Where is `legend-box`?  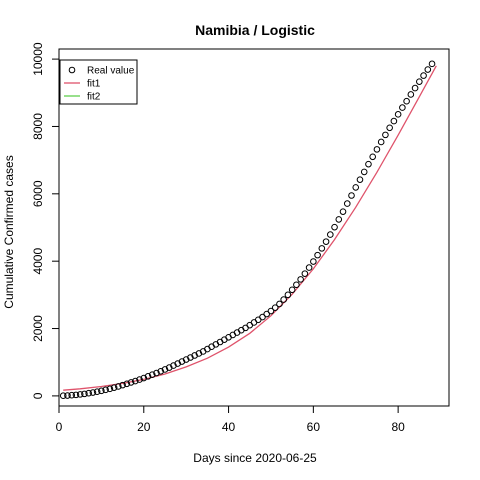
legend-box is located at coordinates (98, 82).